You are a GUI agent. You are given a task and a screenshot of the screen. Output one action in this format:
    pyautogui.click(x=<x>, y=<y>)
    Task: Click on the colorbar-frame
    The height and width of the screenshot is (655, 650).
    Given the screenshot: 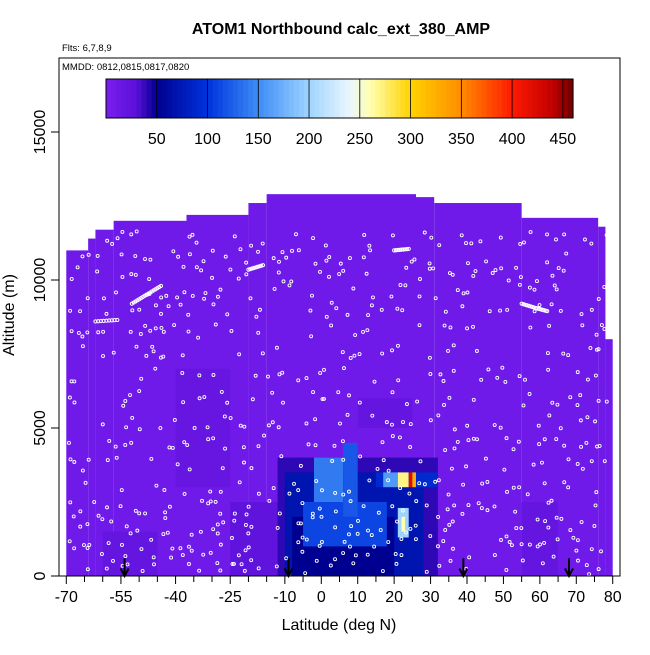 What is the action you would take?
    pyautogui.click(x=339, y=98)
    